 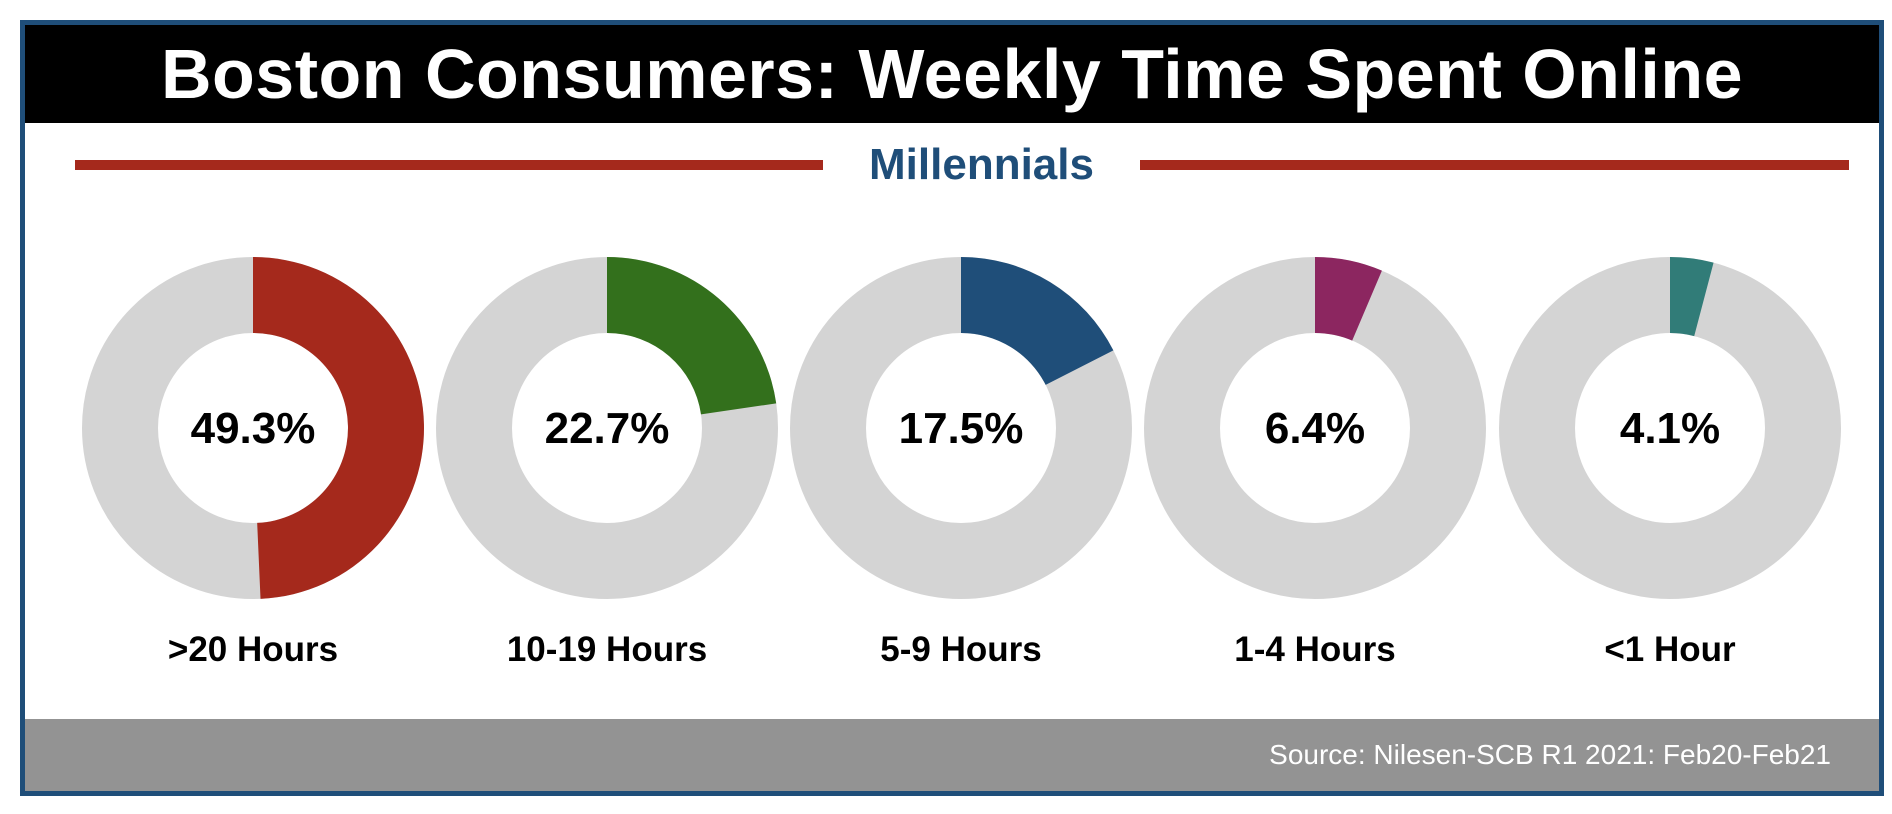 What do you see at coordinates (1670, 428) in the screenshot?
I see `value-label: 4.1%` at bounding box center [1670, 428].